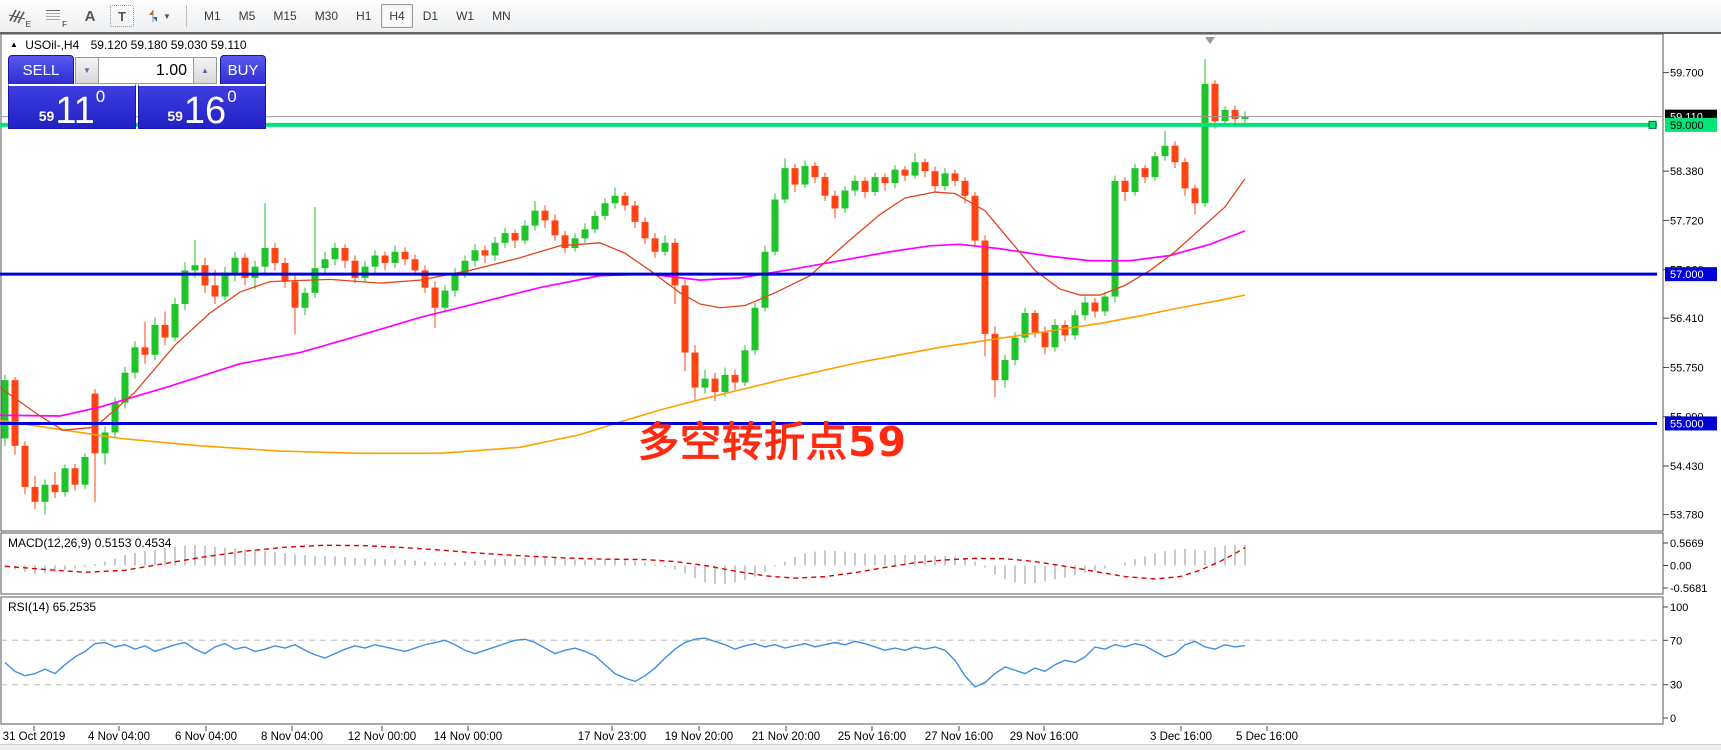 This screenshot has height=750, width=1721. What do you see at coordinates (959, 737) in the screenshot?
I see `time-tick-label: 27 Nov 16:00` at bounding box center [959, 737].